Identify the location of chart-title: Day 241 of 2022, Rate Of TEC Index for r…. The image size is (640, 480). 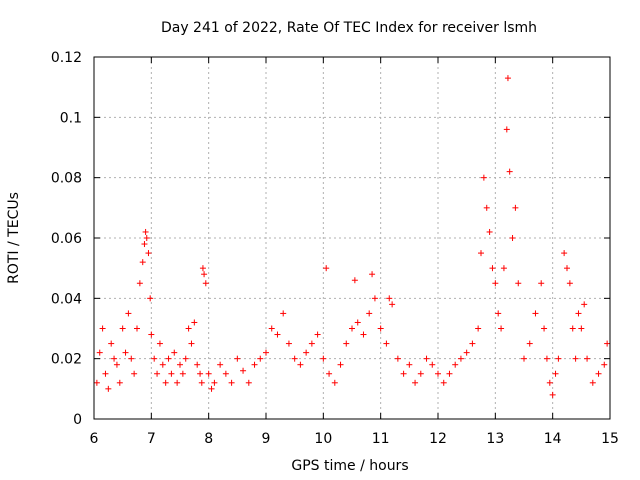
(349, 28).